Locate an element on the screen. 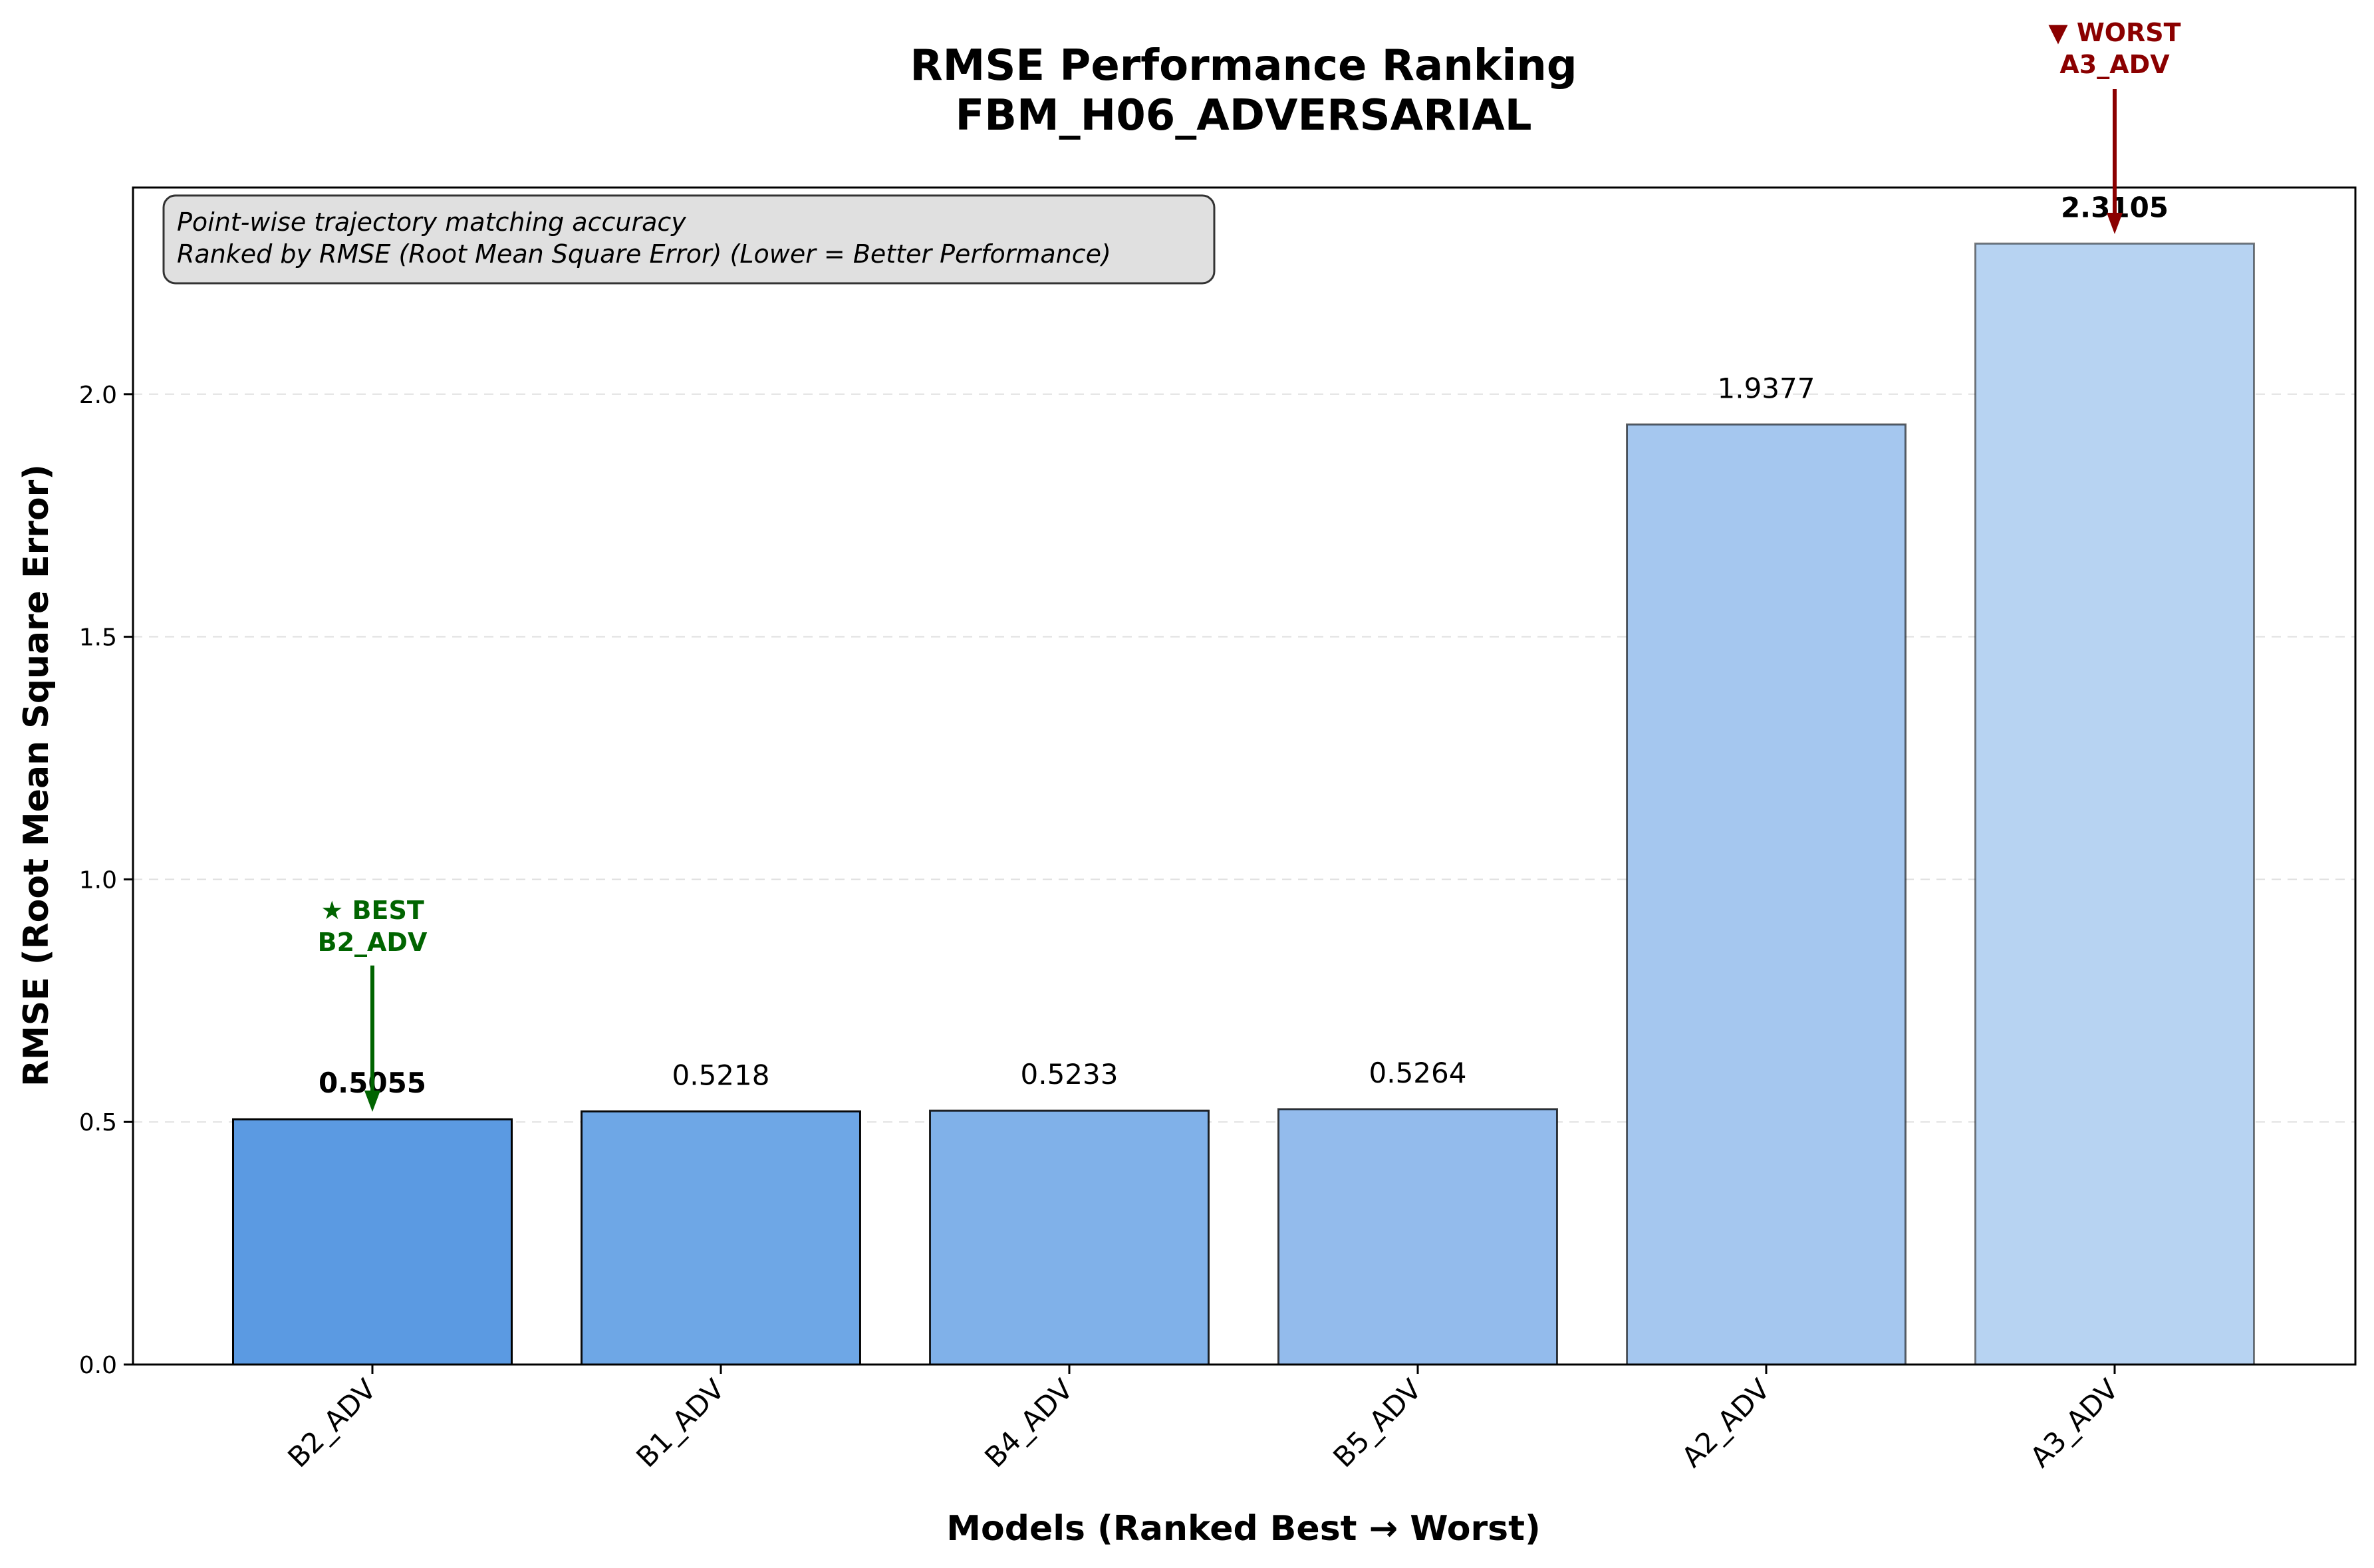 The image size is (2374, 1568). value-label: 0.5218 is located at coordinates (721, 1075).